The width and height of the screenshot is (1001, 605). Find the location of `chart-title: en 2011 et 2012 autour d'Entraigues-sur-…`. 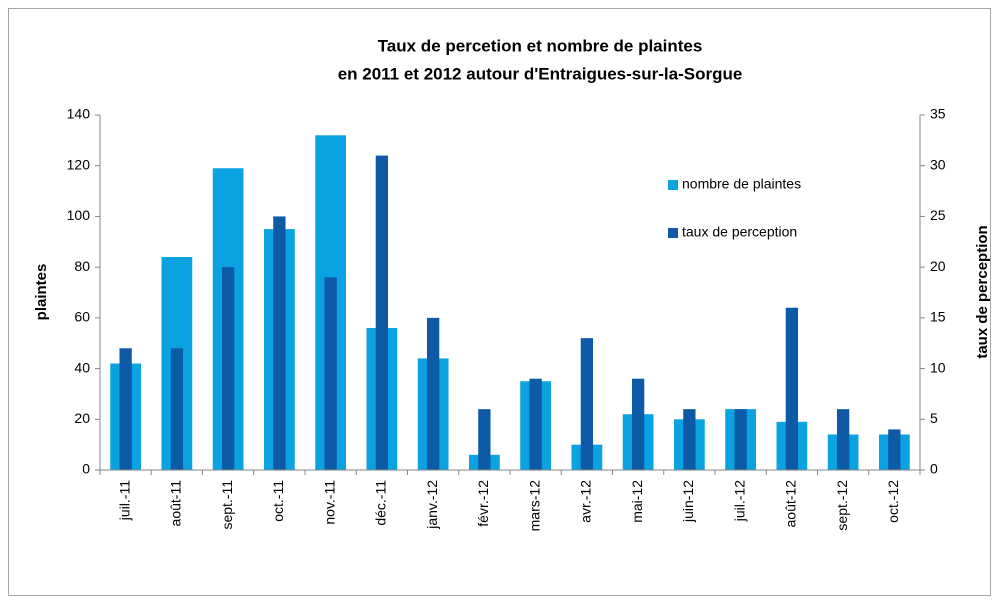

chart-title: en 2011 et 2012 autour d'Entraigues-sur-… is located at coordinates (540, 73).